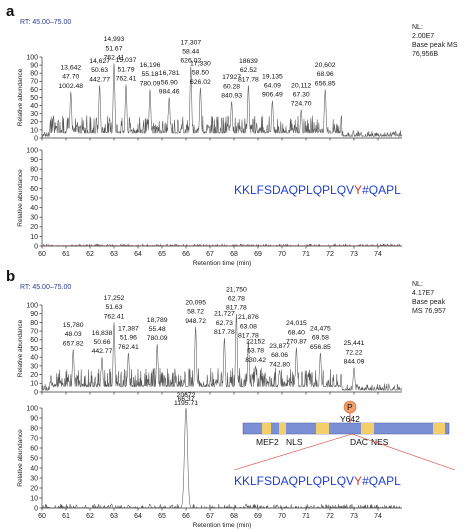 This screenshot has height=530, width=470. I want to click on protein-domain-schematic: P Y642 MEF2 NLS DAC NES, so click(344, 435).